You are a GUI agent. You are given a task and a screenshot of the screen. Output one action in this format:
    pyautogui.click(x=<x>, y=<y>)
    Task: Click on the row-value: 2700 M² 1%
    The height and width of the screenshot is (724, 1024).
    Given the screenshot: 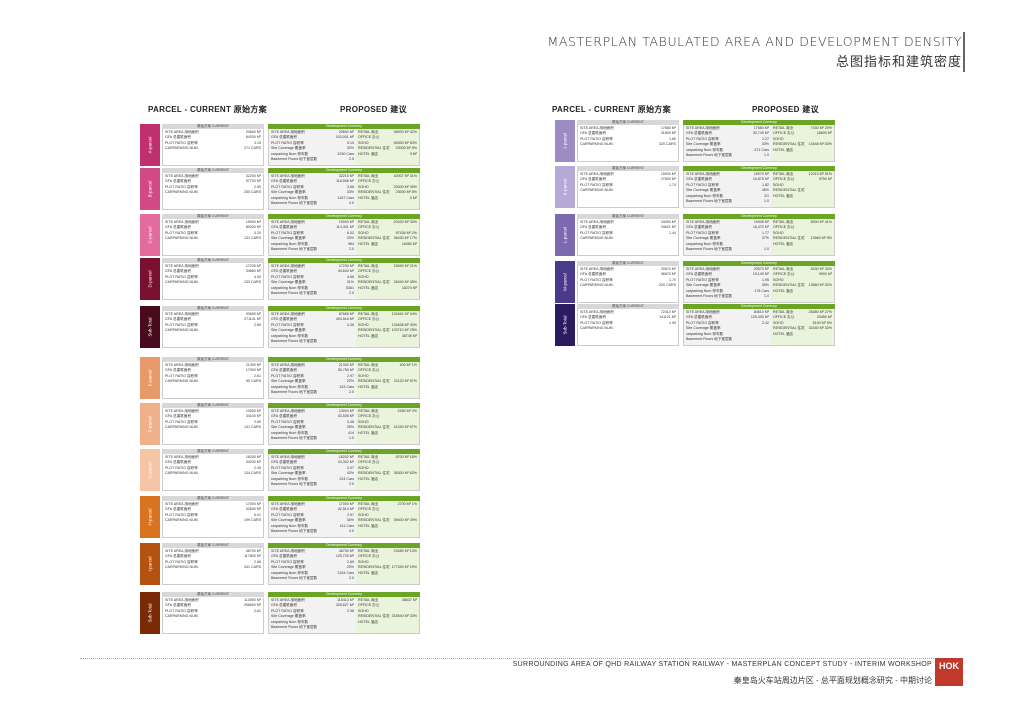 What is the action you would take?
    pyautogui.click(x=407, y=504)
    